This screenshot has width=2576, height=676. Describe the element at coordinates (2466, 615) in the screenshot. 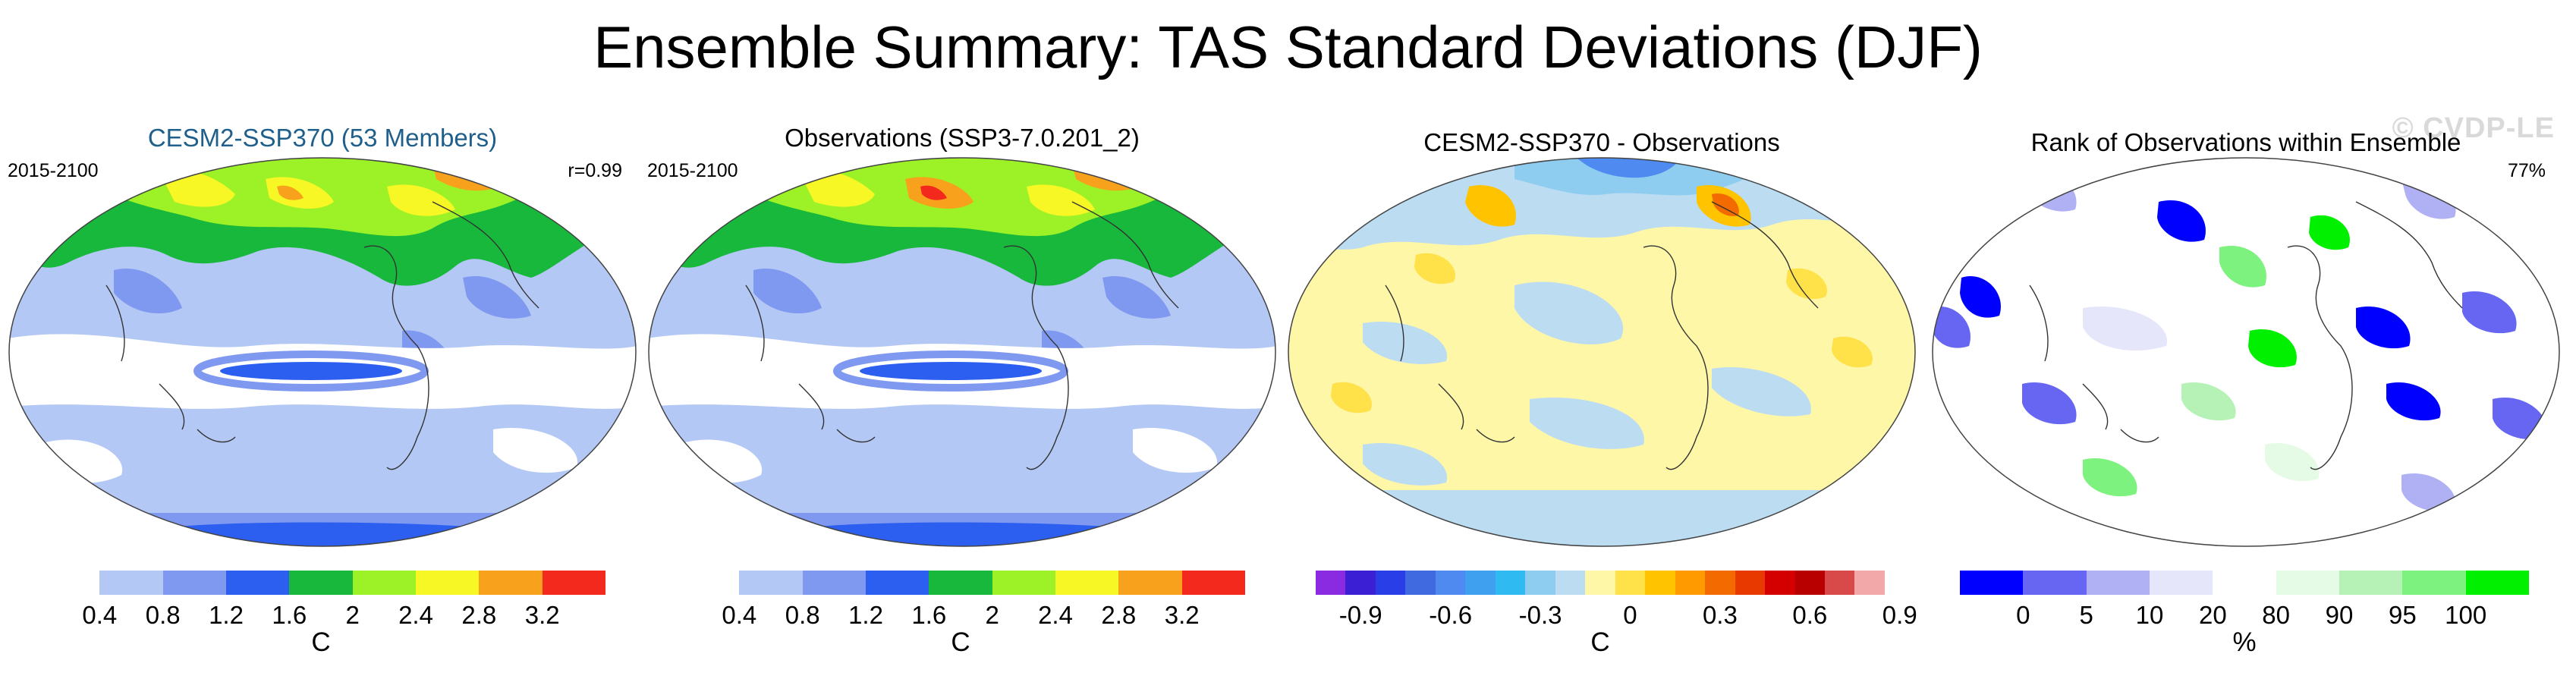

I see `colorbar-tick-label: 100` at that location.